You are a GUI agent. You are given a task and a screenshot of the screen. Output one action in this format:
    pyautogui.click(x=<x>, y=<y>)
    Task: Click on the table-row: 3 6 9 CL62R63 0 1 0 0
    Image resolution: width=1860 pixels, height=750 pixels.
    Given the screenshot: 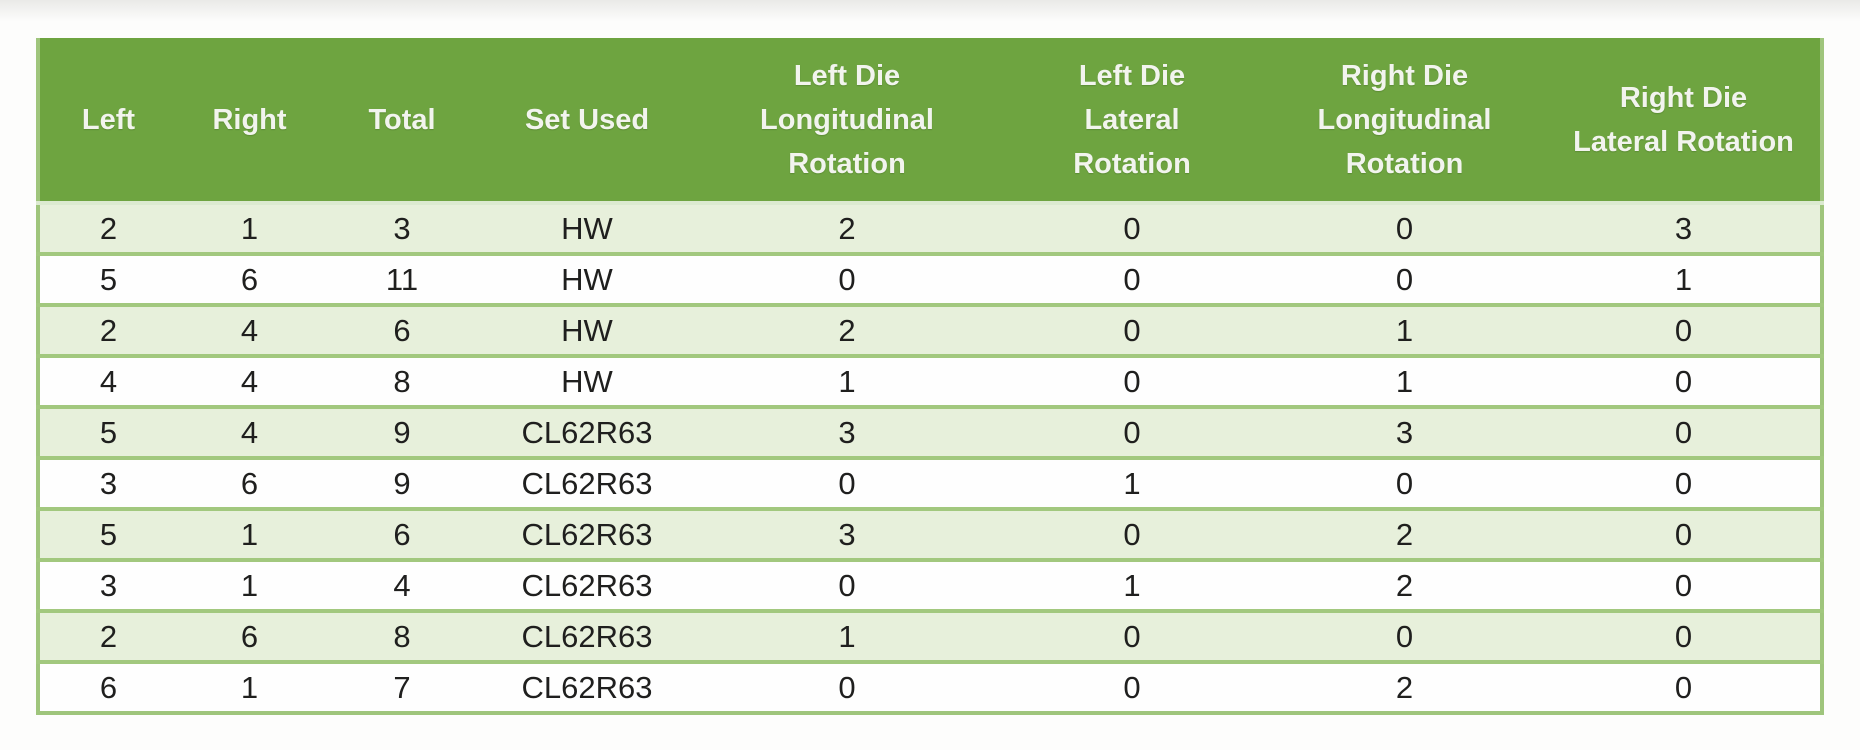 What is the action you would take?
    pyautogui.click(x=930, y=482)
    